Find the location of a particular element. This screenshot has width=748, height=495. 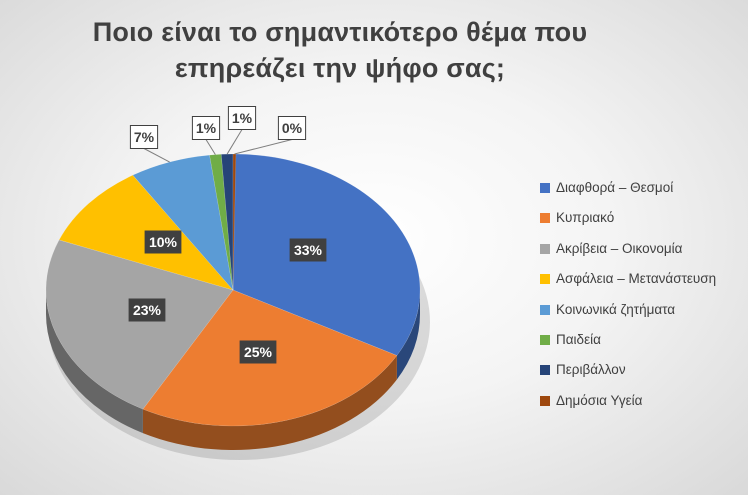

data-label-2: 23% is located at coordinates (147, 310).